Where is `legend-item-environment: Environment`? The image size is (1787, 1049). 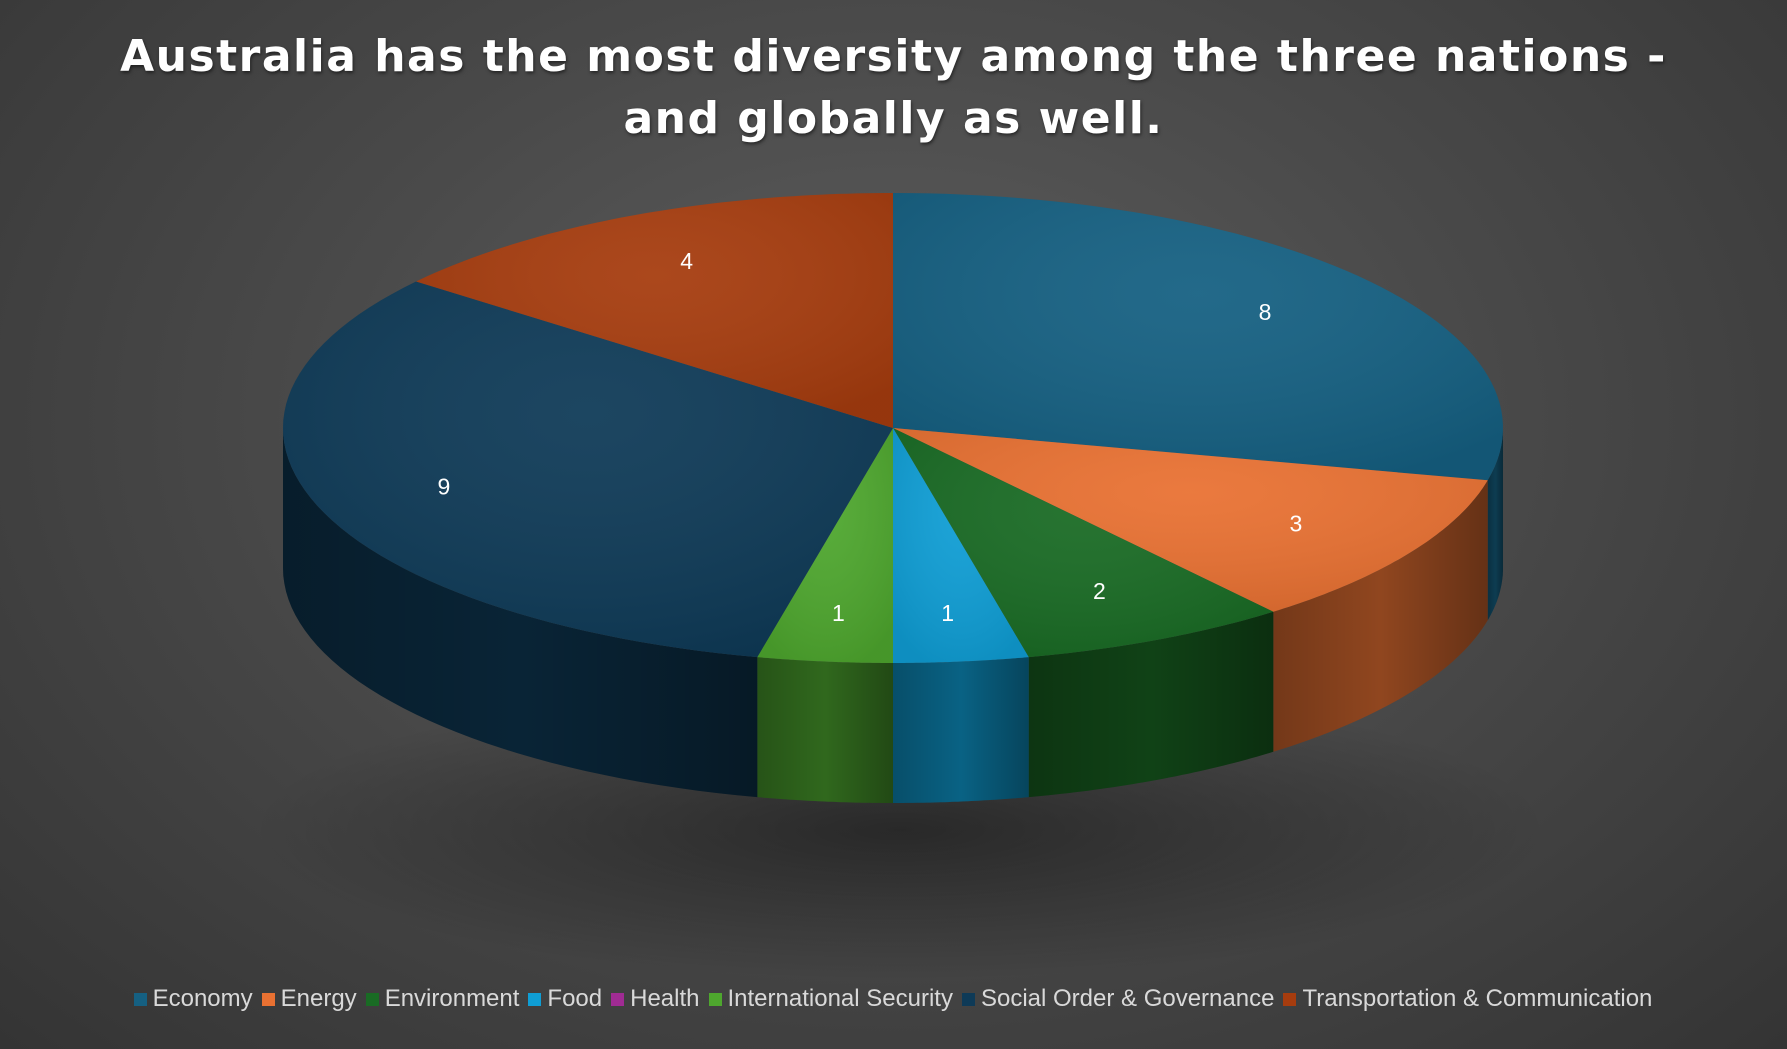 legend-item-environment: Environment is located at coordinates (442, 999).